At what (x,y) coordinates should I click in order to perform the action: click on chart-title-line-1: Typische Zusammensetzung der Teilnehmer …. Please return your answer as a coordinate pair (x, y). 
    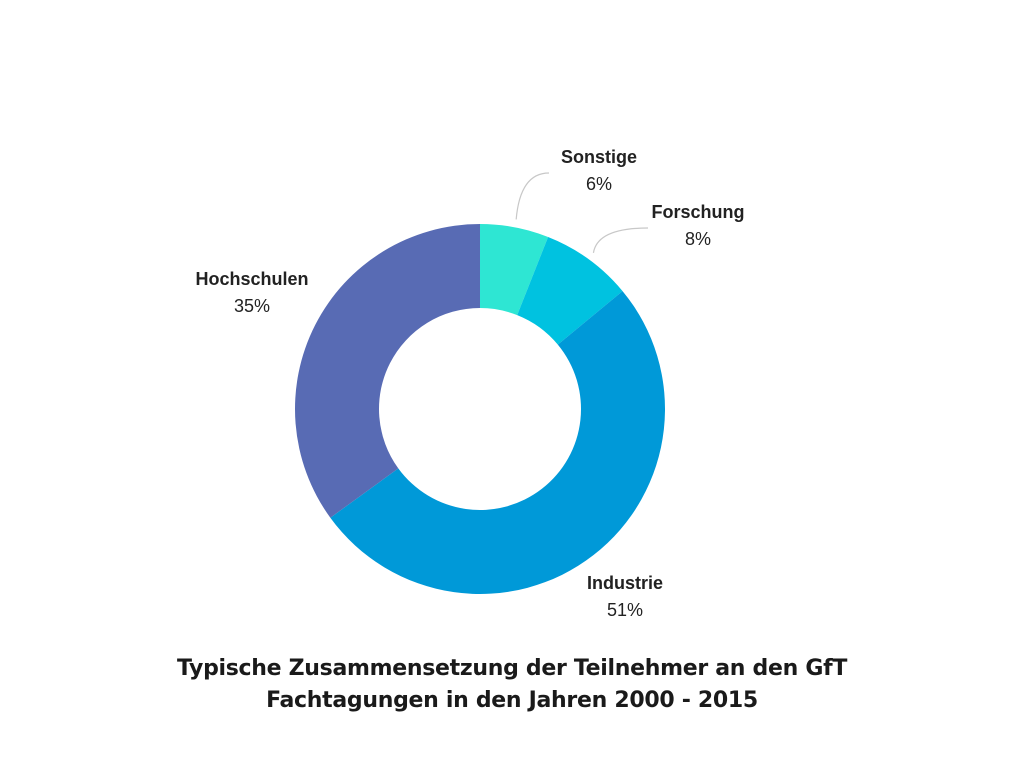
    Looking at the image, I should click on (512, 668).